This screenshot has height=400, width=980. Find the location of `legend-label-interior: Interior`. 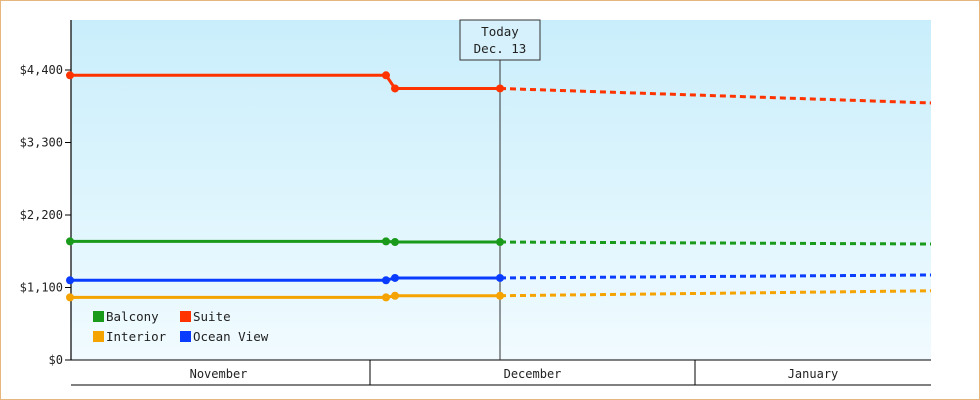

legend-label-interior: Interior is located at coordinates (136, 336).